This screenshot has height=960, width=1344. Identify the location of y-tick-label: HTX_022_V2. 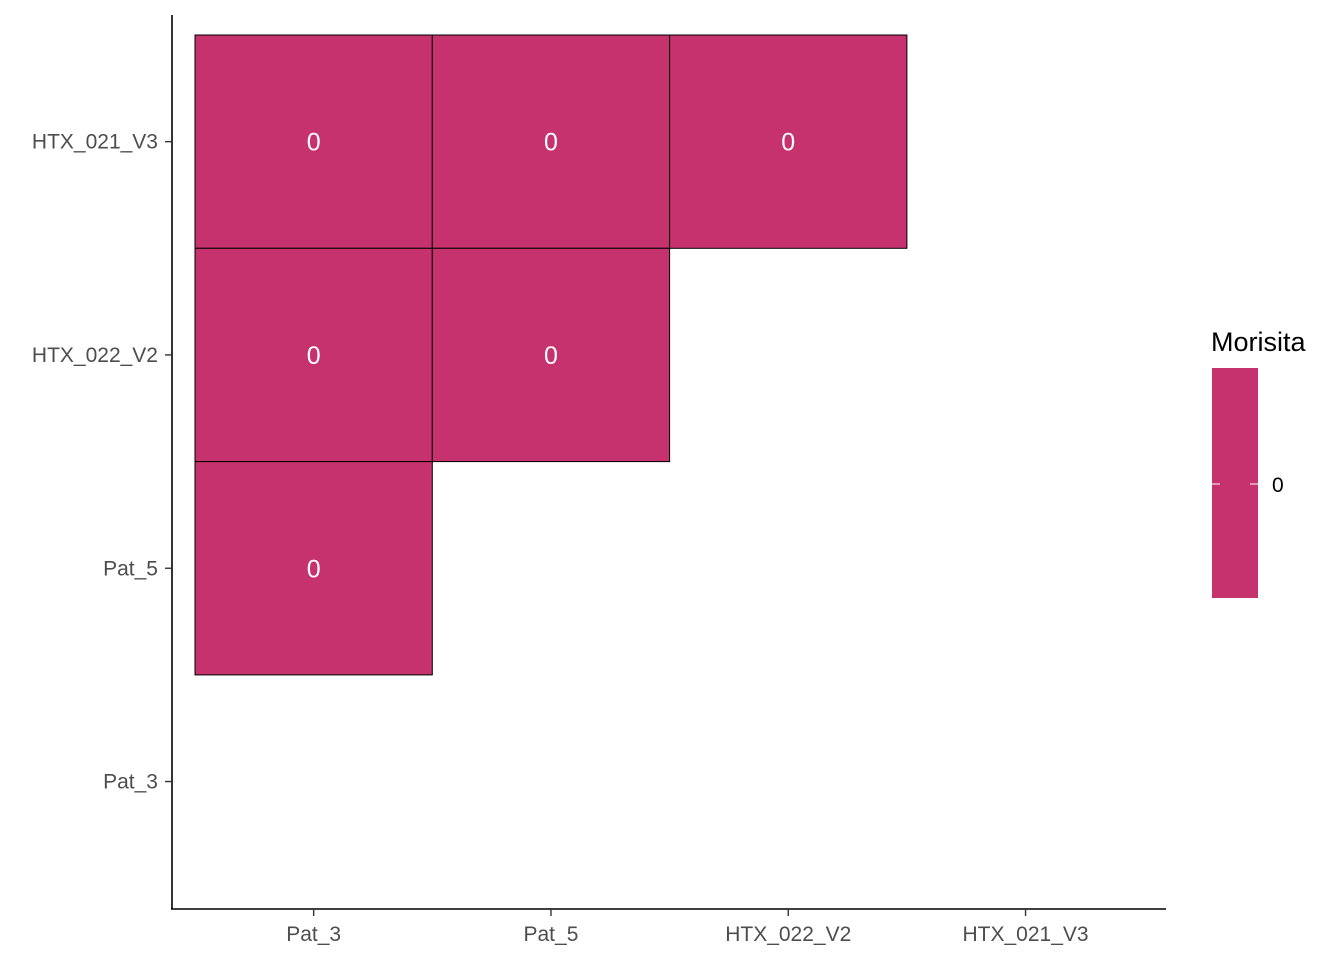
(95, 355).